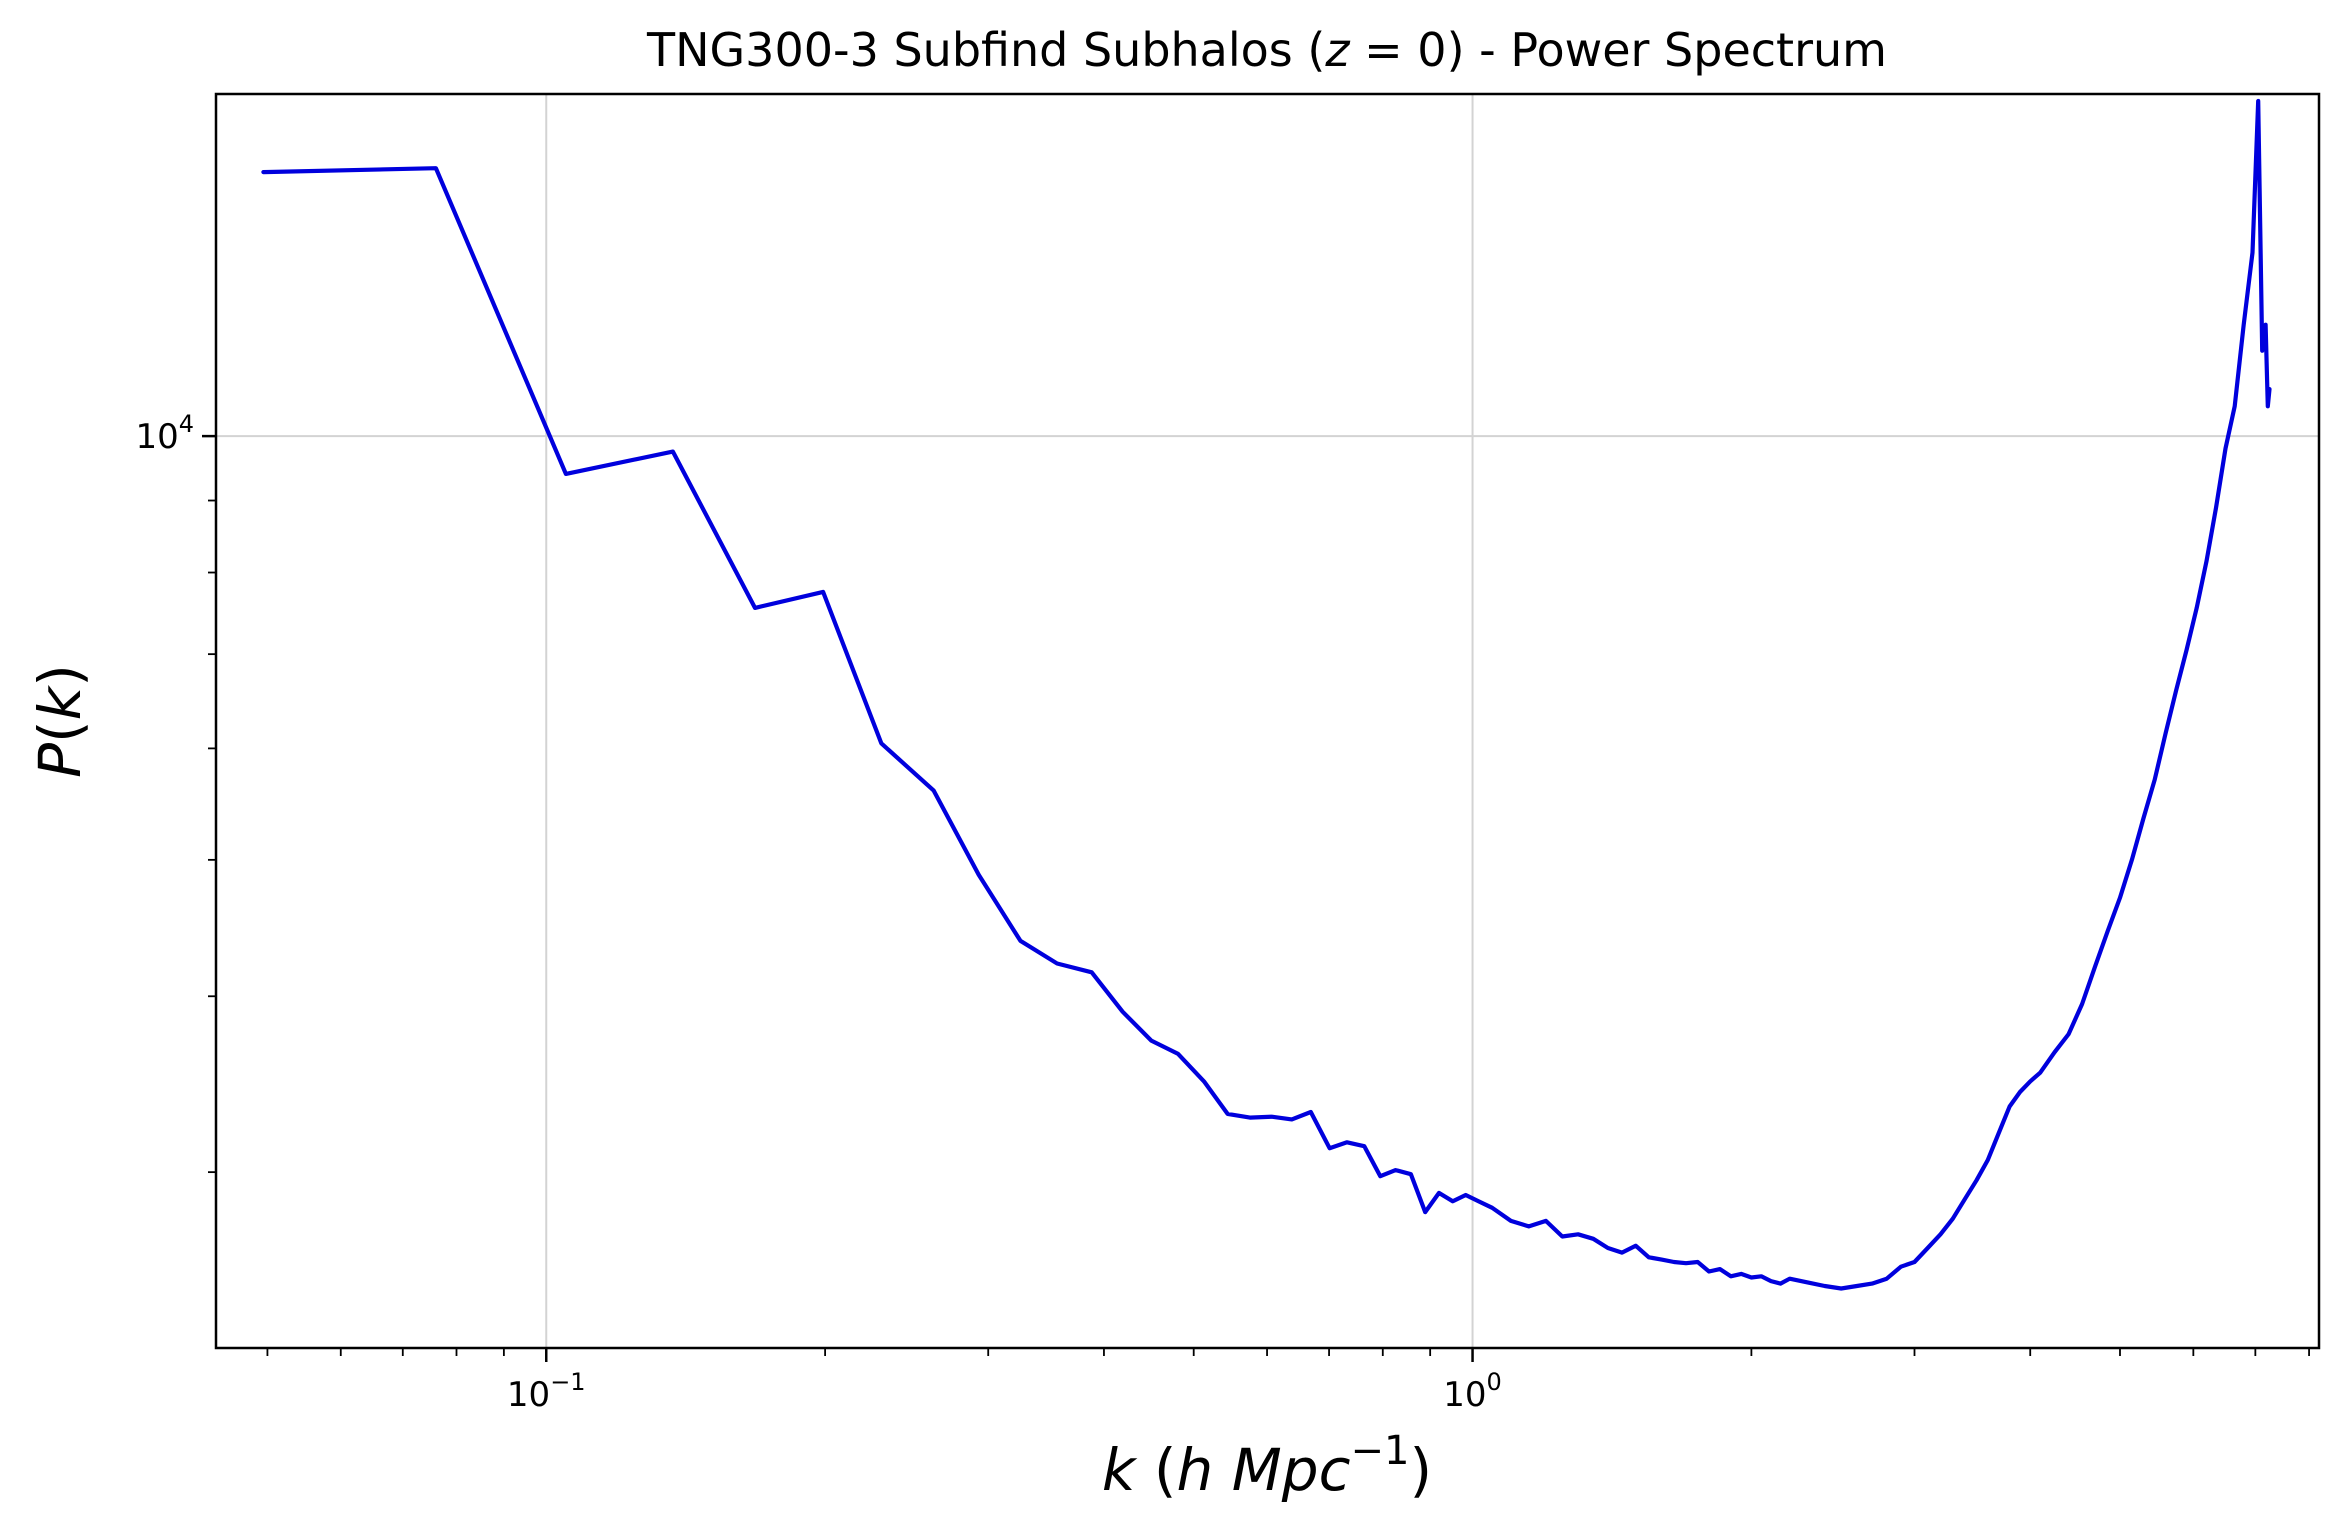 Image resolution: width=2336 pixels, height=1537 pixels. Describe the element at coordinates (1472, 1391) in the screenshot. I see `x-tick-label-1: 10⁰` at that location.